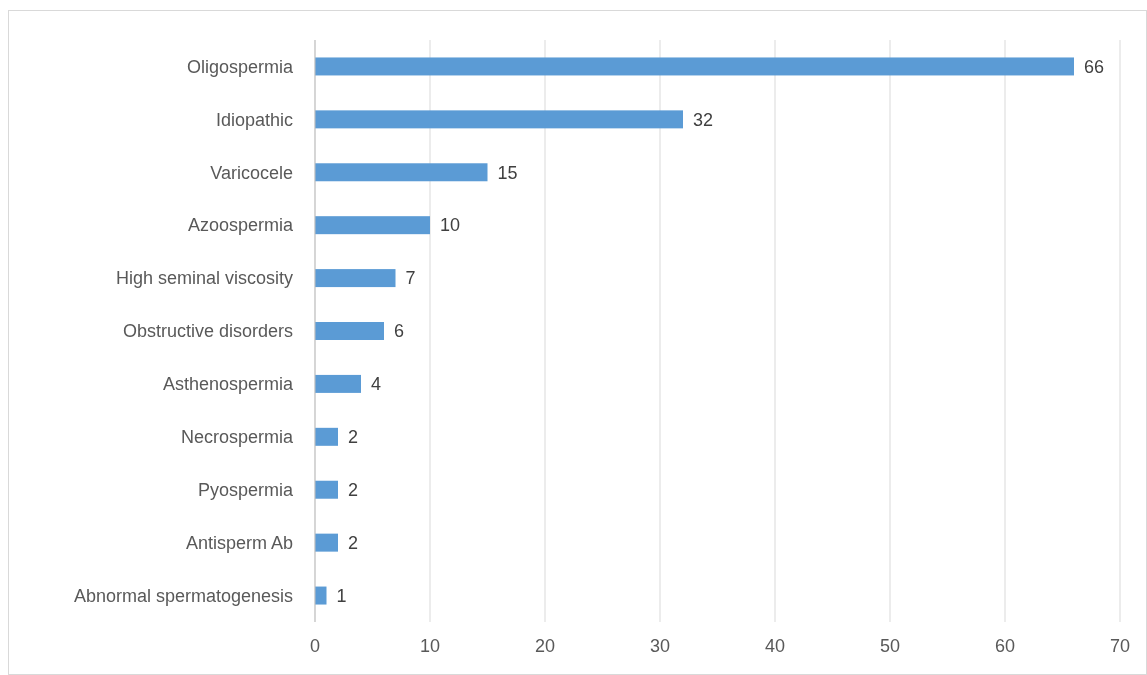  Describe the element at coordinates (450, 225) in the screenshot. I see `data-label: 10` at that location.